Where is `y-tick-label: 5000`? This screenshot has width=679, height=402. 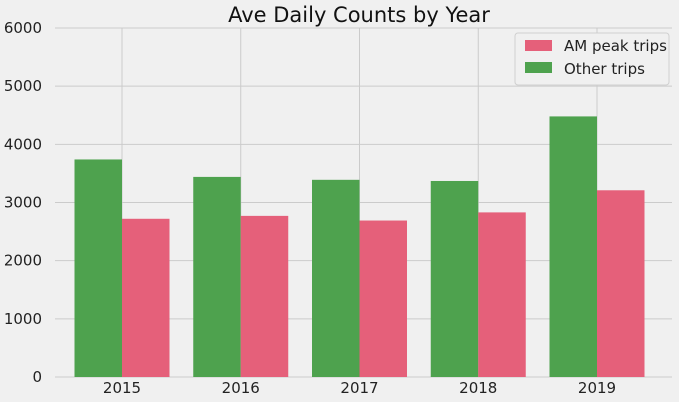
y-tick-label: 5000 is located at coordinates (23, 86).